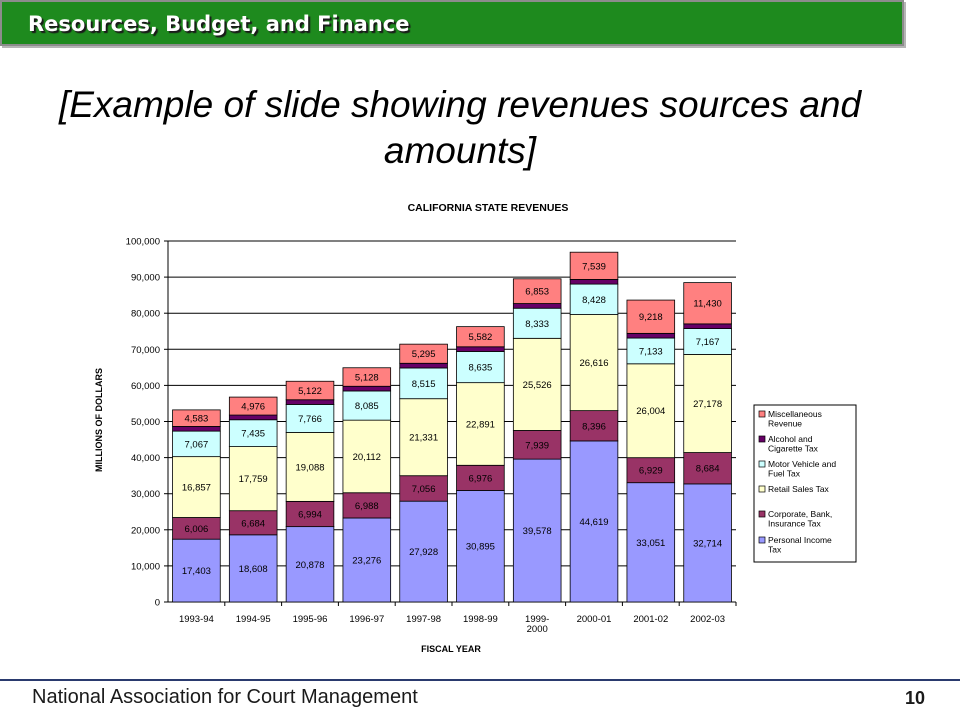 The width and height of the screenshot is (960, 720). What do you see at coordinates (488, 208) in the screenshot?
I see `chart-title: CALIFORNIA STATE REVENUES` at bounding box center [488, 208].